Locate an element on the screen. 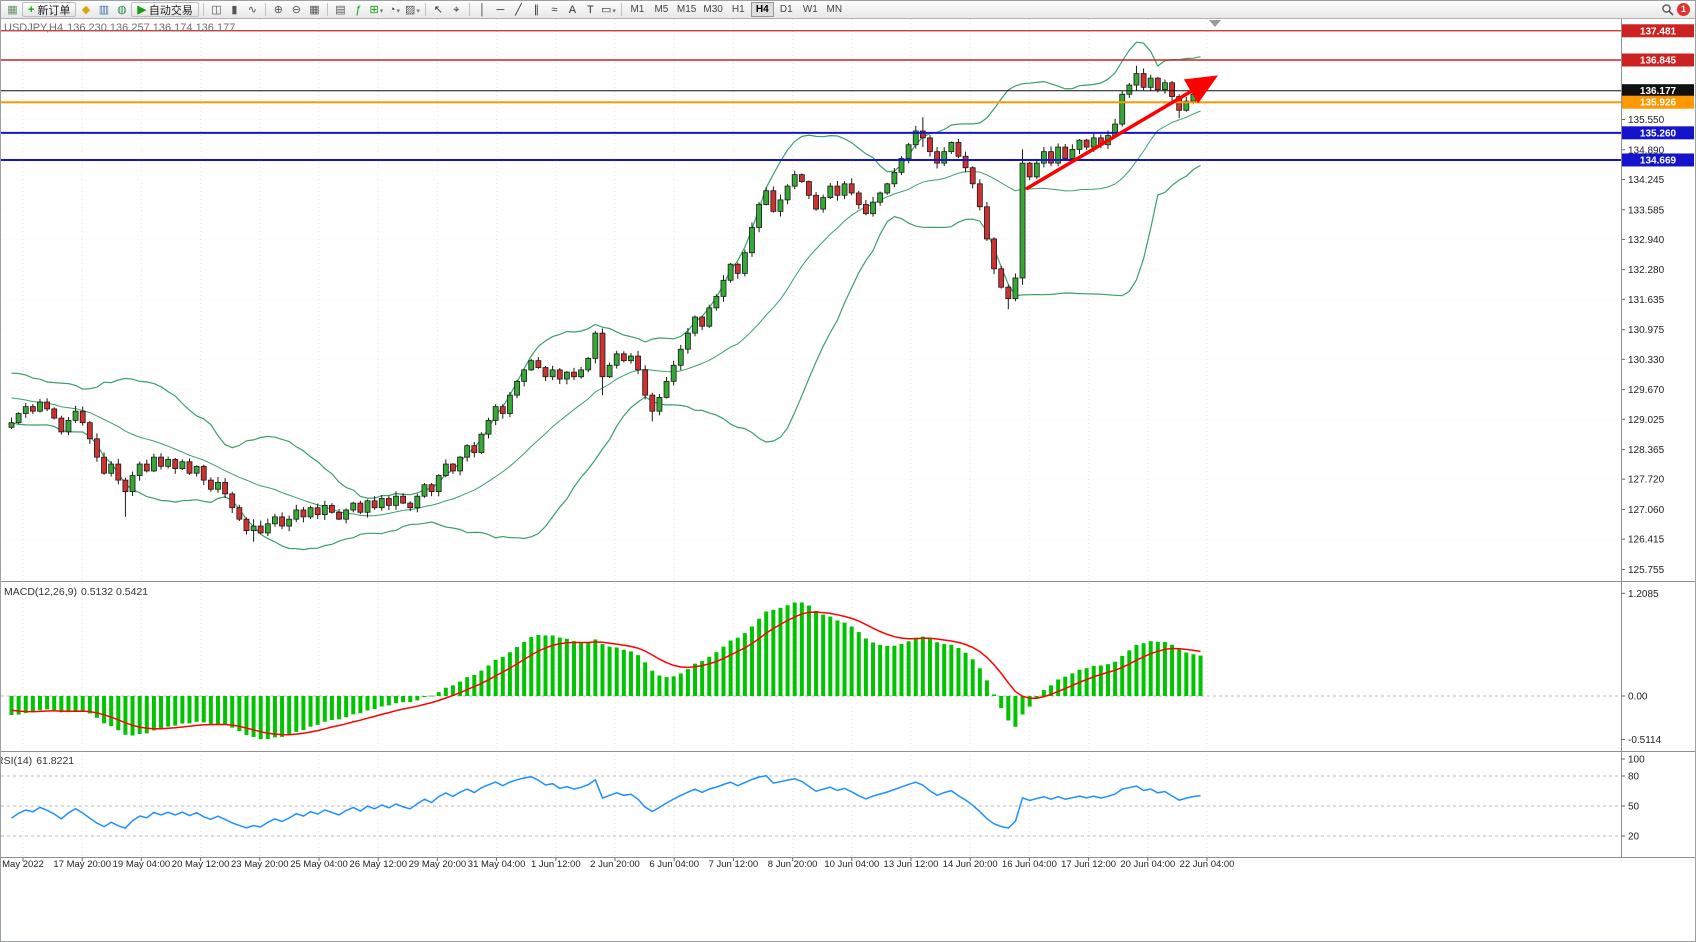  layouts-icon: ◆ is located at coordinates (86, 10).